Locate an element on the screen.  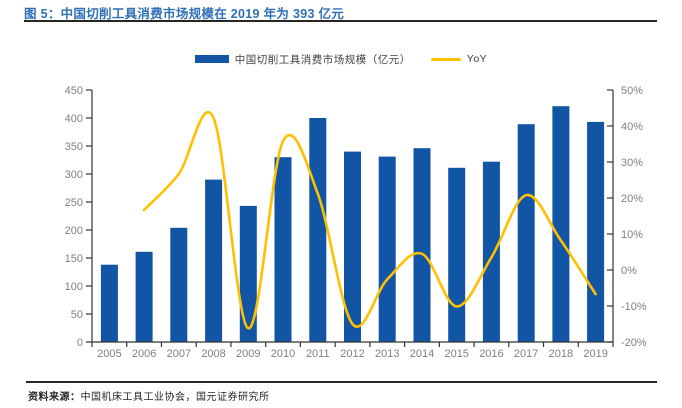
right-axis-tick-label: -10% is located at coordinates (634, 307).